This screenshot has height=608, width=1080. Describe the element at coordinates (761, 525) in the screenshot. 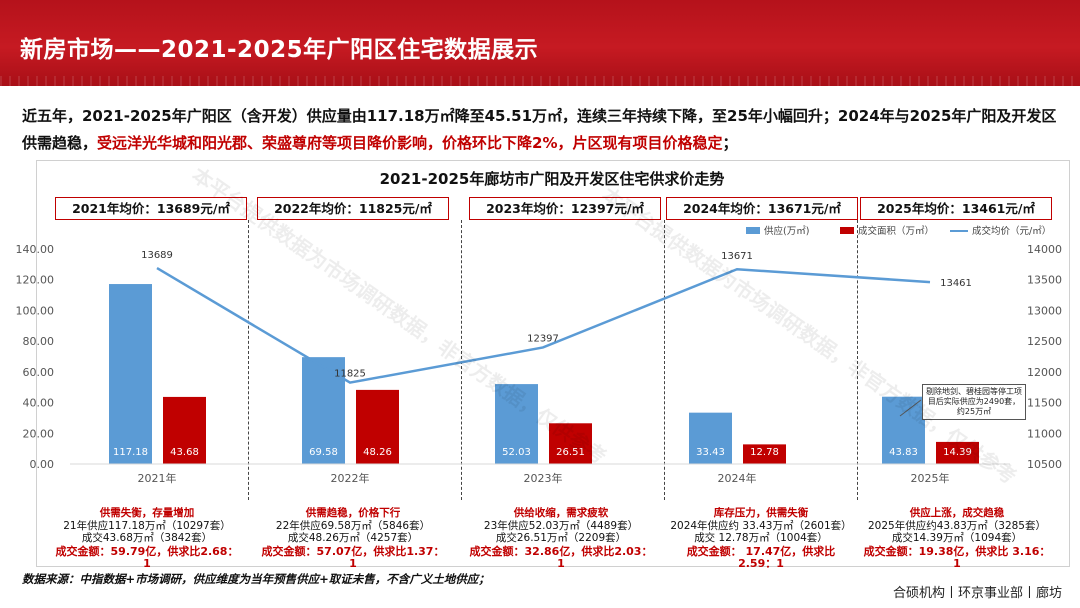

I see `note-supply: 2024年供应约 33.43万㎡（2601套）` at that location.